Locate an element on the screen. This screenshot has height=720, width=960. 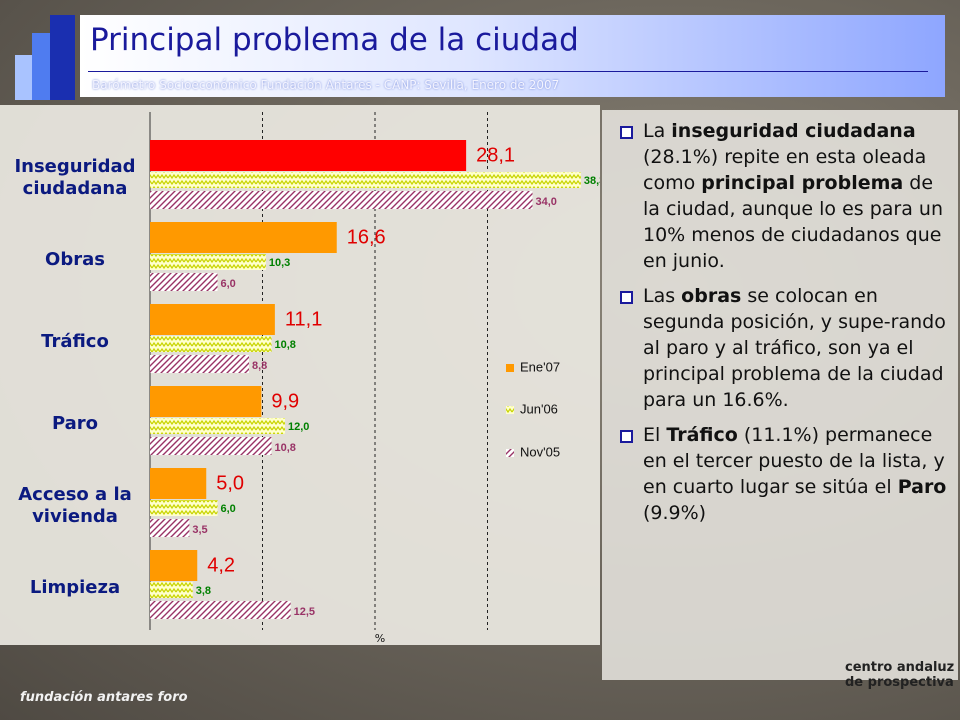
legend-label: Ene'07 is located at coordinates (540, 366).